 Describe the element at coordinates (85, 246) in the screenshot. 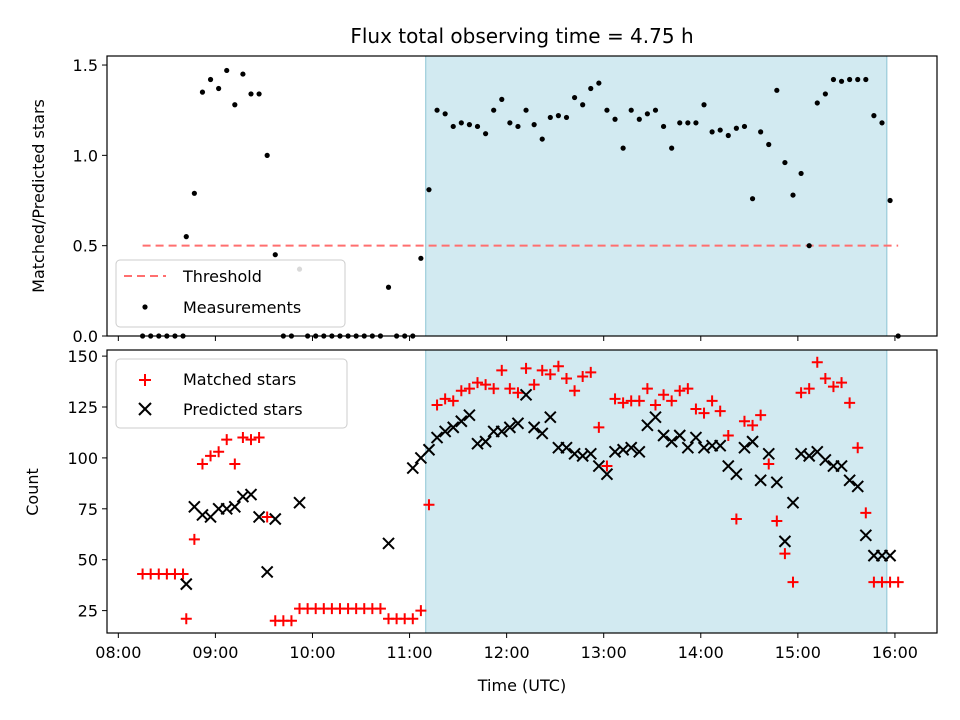

I see `top-y-tick-label: 0.5` at that location.